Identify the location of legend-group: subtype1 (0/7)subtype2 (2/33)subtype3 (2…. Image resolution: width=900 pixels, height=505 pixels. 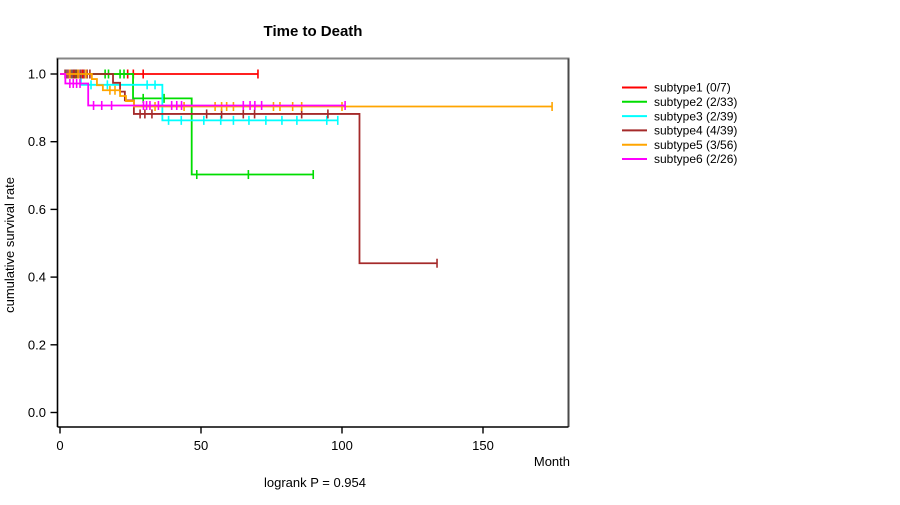
(679, 123).